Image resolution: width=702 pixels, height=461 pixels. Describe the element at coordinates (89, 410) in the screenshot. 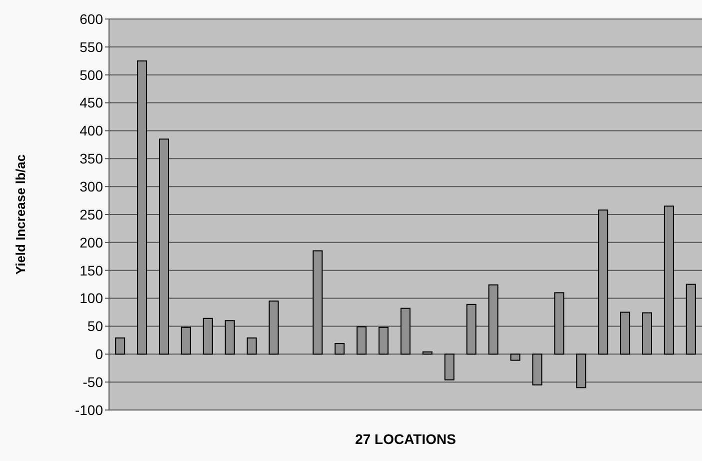

I see `y-tick-label: -100` at that location.